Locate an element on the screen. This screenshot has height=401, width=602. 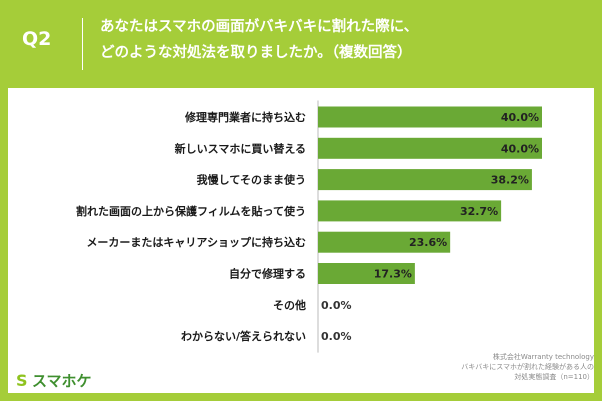
bar-value-label: 38.2% is located at coordinates (510, 180).